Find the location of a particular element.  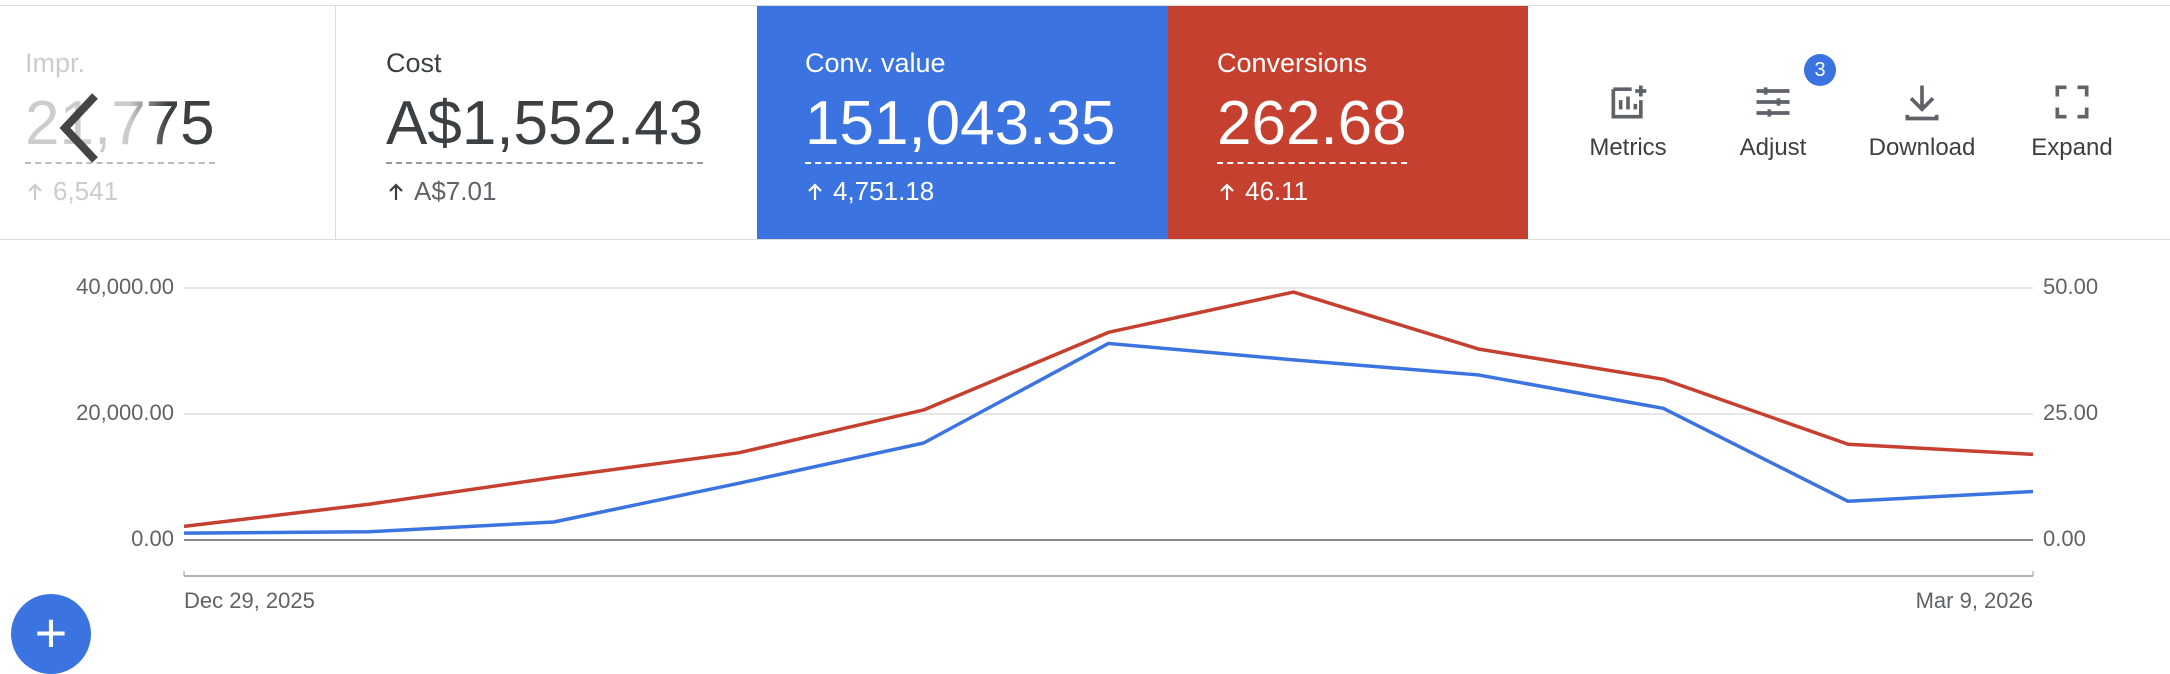

y2-tick-label: 25.00 is located at coordinates (2070, 412).